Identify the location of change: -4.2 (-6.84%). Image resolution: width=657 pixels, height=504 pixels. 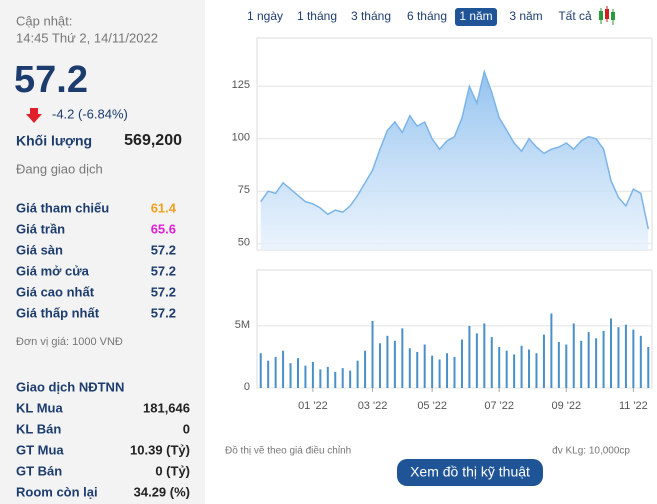
(90, 113).